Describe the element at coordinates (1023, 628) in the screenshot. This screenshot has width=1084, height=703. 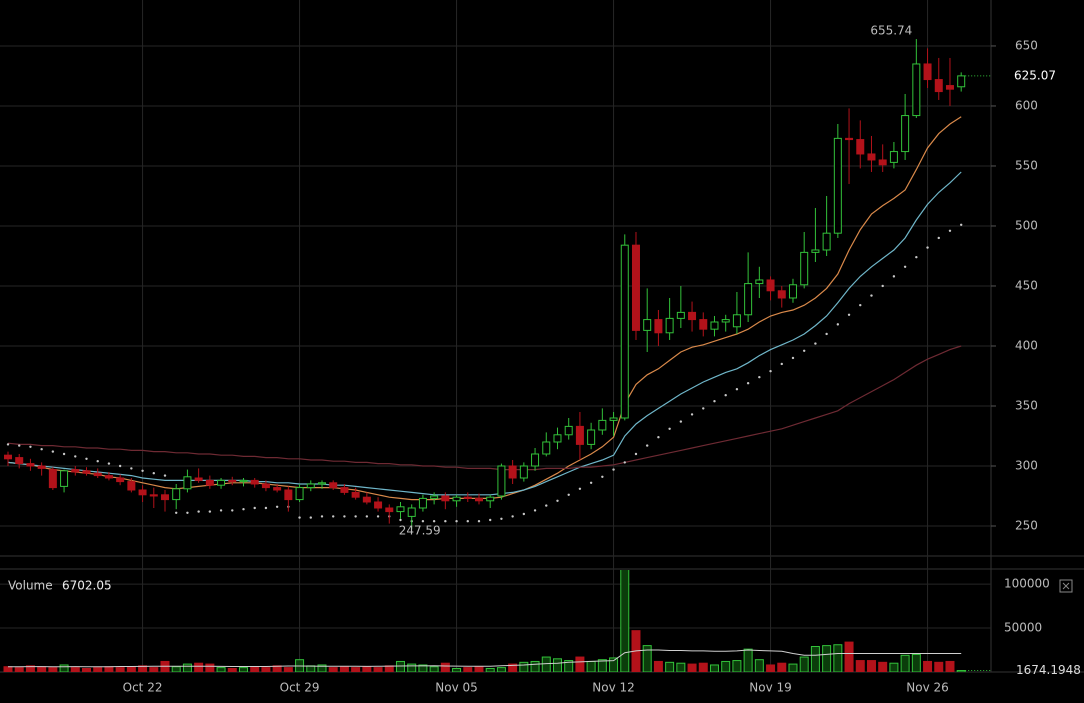
I see `y-tick-label: 50000` at that location.